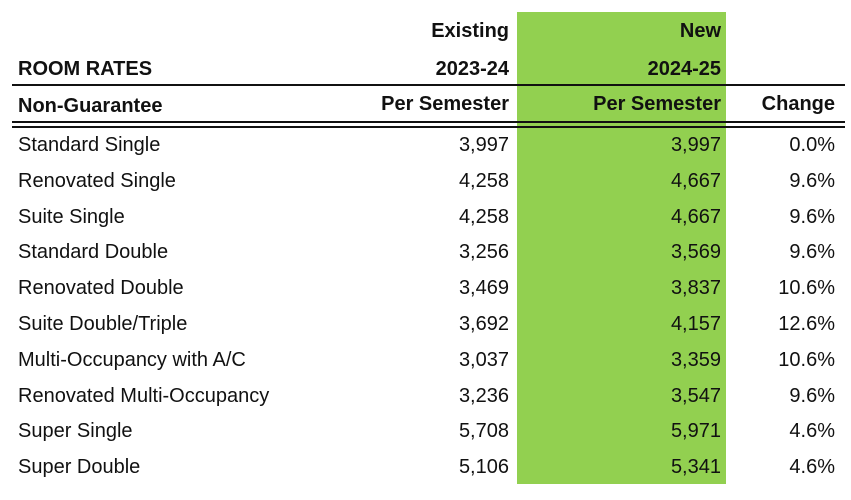 This screenshot has height=500, width=851. What do you see at coordinates (101, 288) in the screenshot?
I see `row-name: Renovated Double` at bounding box center [101, 288].